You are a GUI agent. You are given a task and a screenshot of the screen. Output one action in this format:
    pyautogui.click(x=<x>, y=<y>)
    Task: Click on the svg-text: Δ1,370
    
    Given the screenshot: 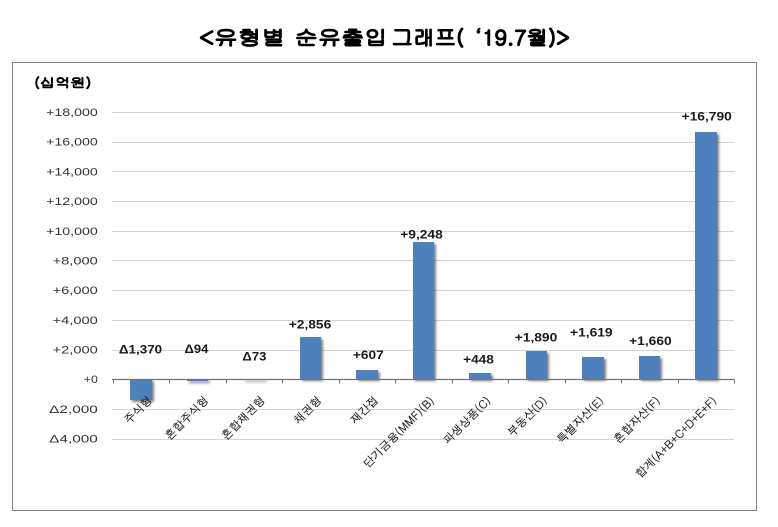 What is the action you would take?
    pyautogui.click(x=140, y=350)
    